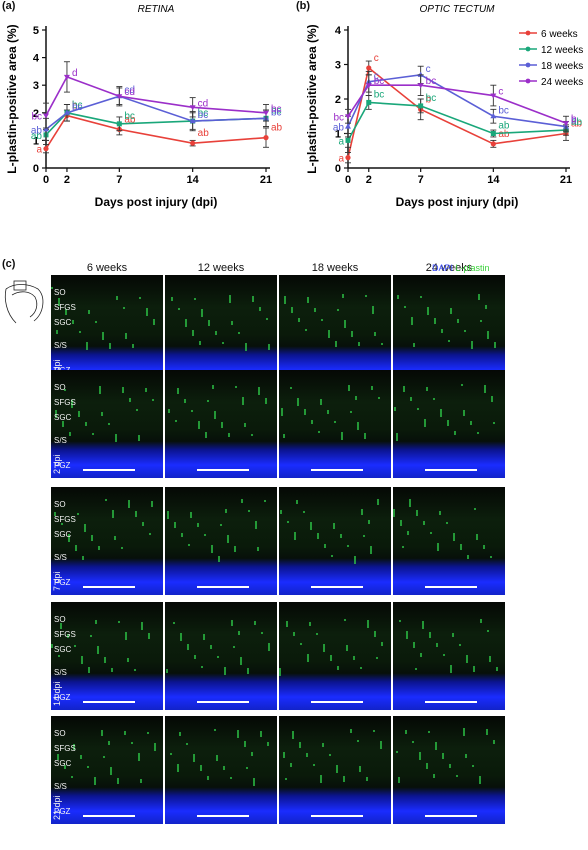  I want to click on chart-title: OPTIC TECTUM, so click(458, 9).